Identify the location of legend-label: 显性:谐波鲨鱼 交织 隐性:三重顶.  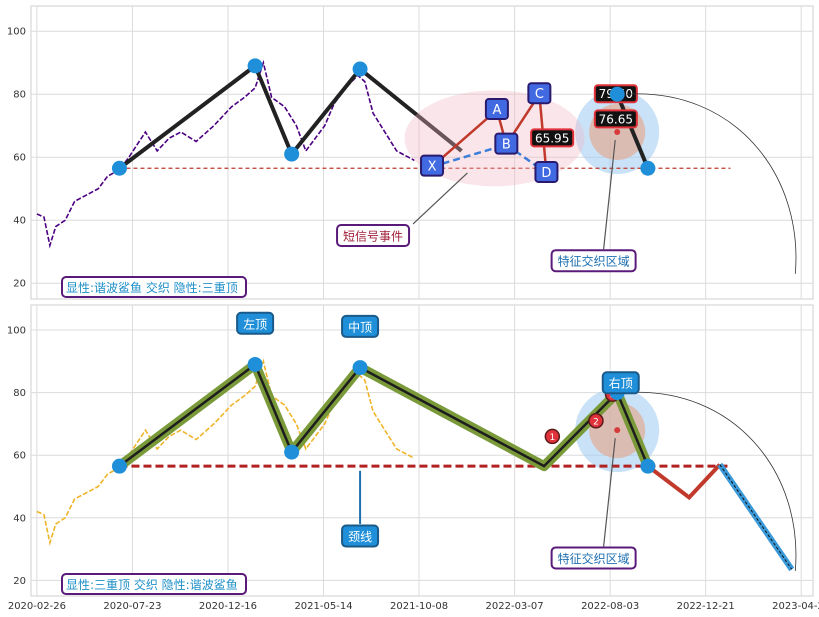
(152, 287).